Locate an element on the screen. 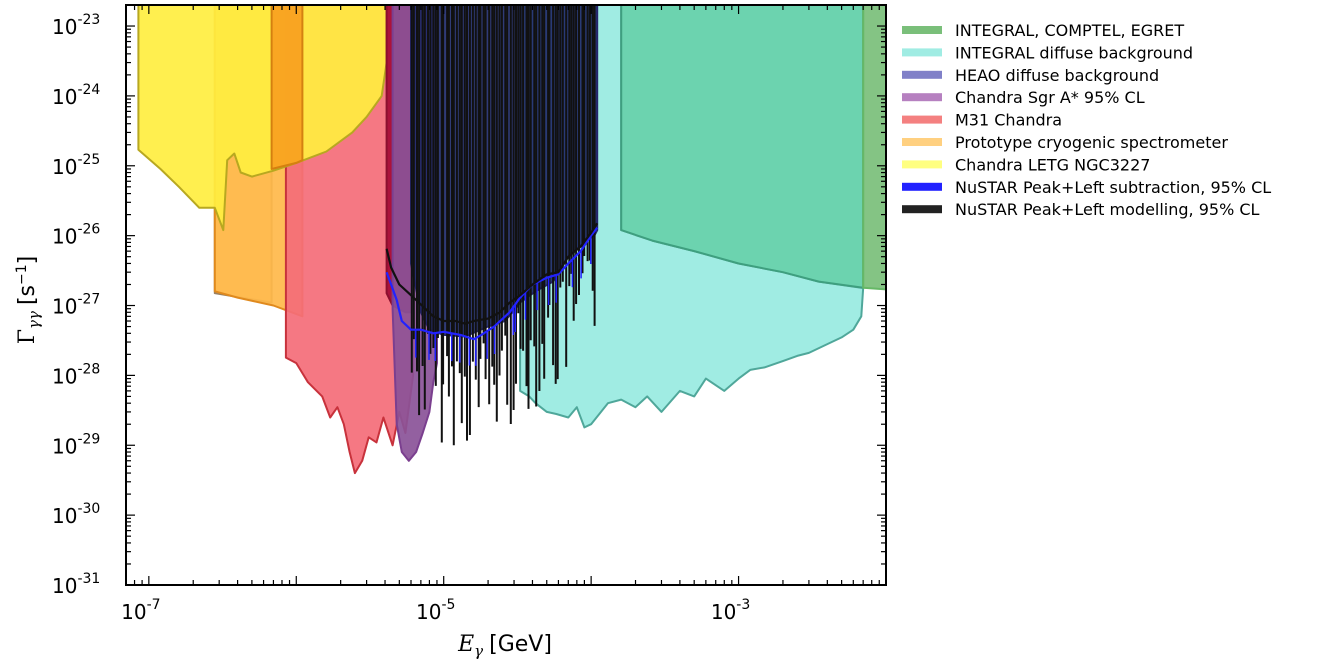  y-tick-label: 10-26 is located at coordinates (76, 235).